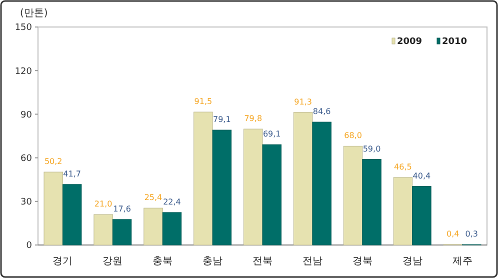  What do you see at coordinates (353, 135) in the screenshot?
I see `data-label: 68,0` at bounding box center [353, 135].